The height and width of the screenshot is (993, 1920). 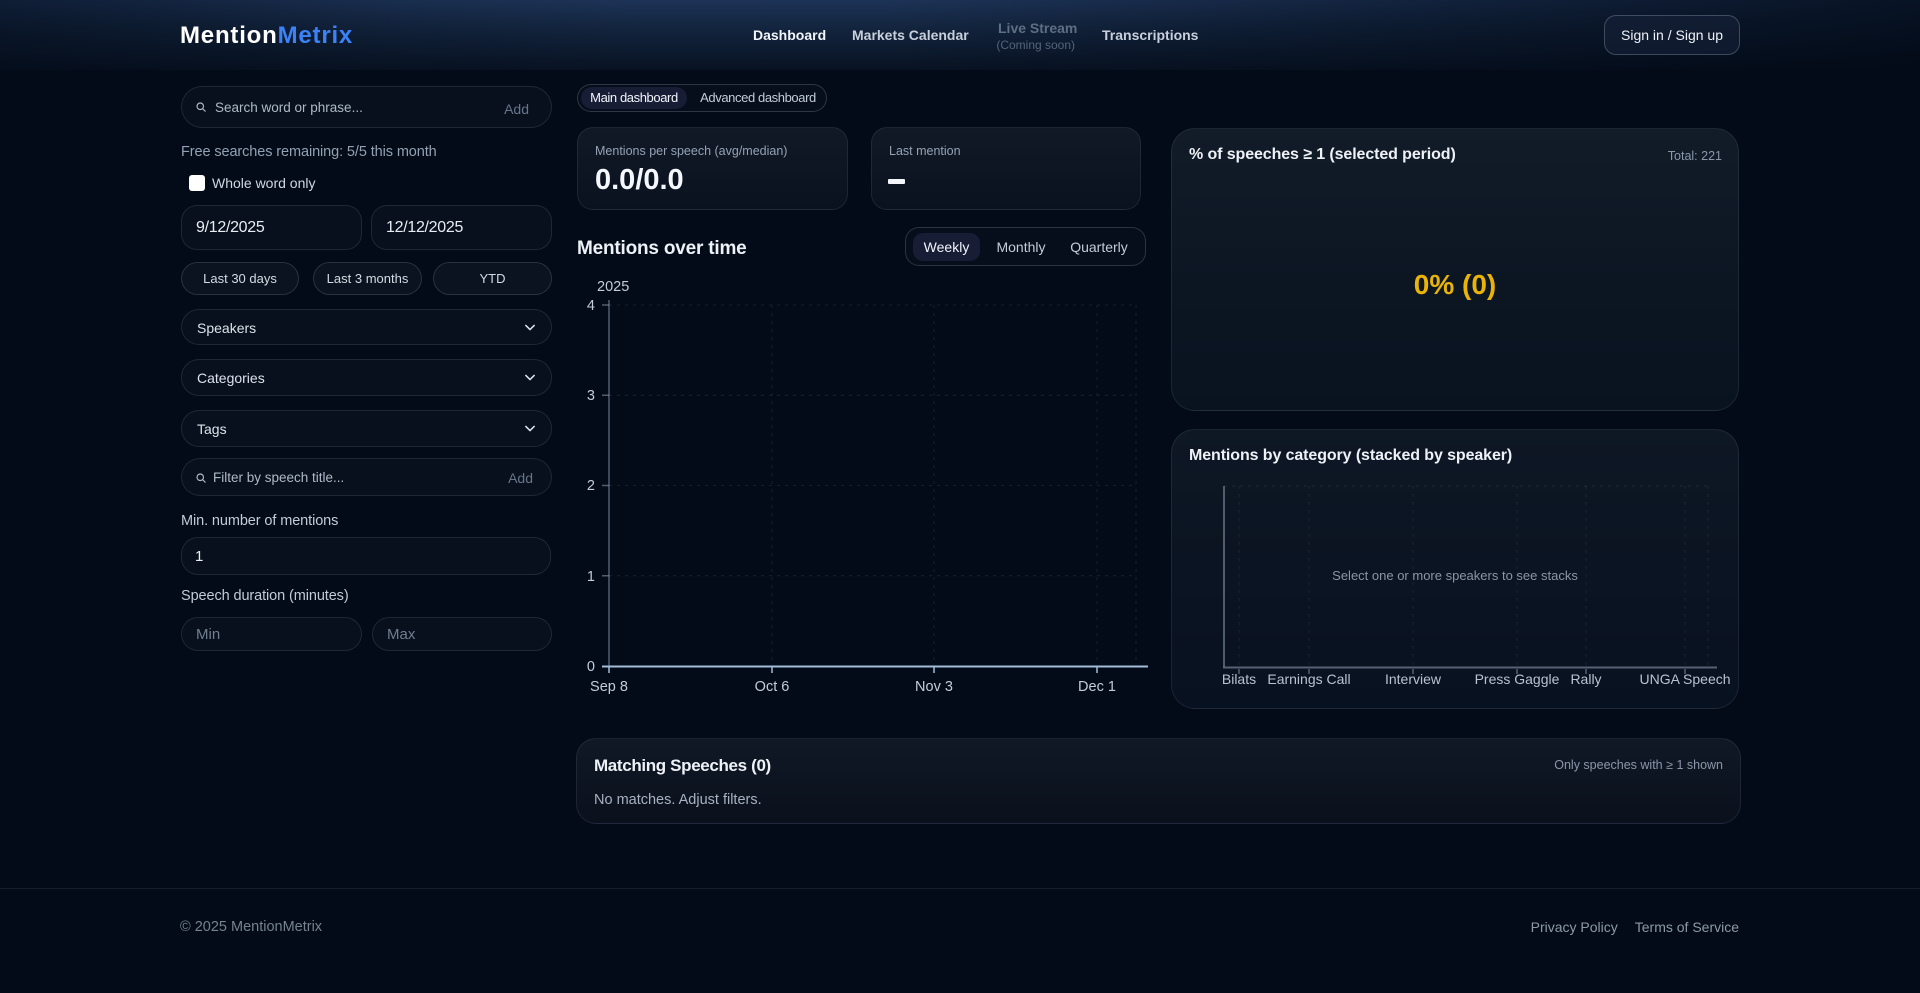 I want to click on svg-text: Nov 3, so click(x=934, y=687).